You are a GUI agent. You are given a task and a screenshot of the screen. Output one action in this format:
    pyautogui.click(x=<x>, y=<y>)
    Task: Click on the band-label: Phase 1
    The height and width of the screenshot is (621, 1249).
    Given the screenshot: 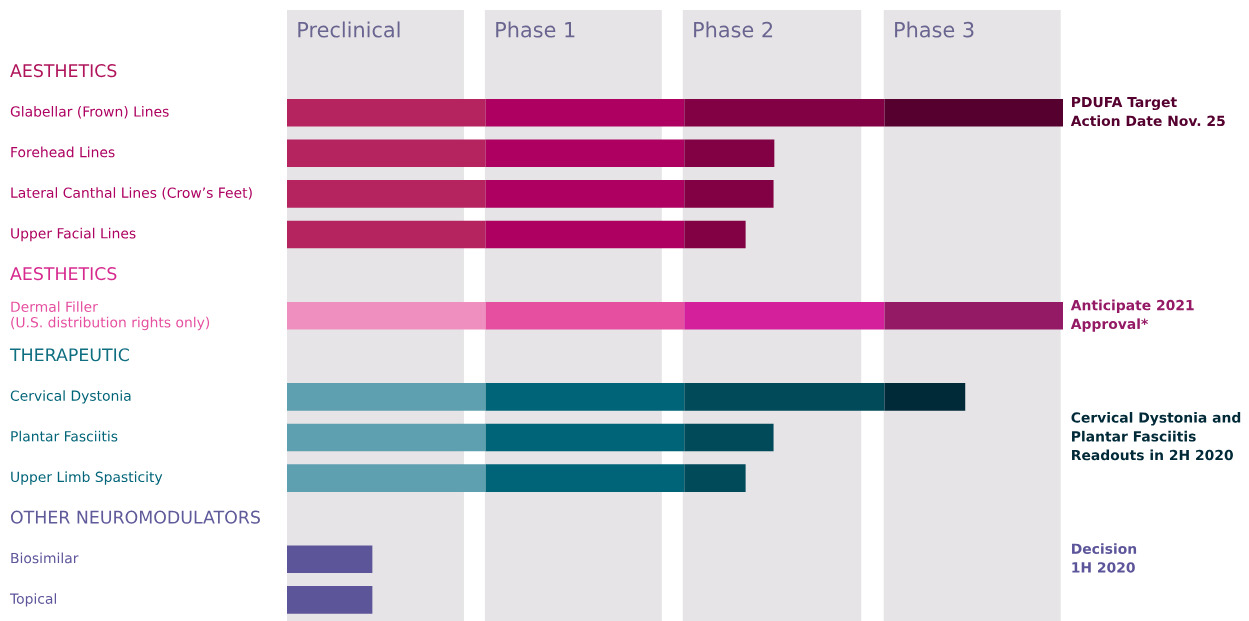 What is the action you would take?
    pyautogui.click(x=535, y=29)
    